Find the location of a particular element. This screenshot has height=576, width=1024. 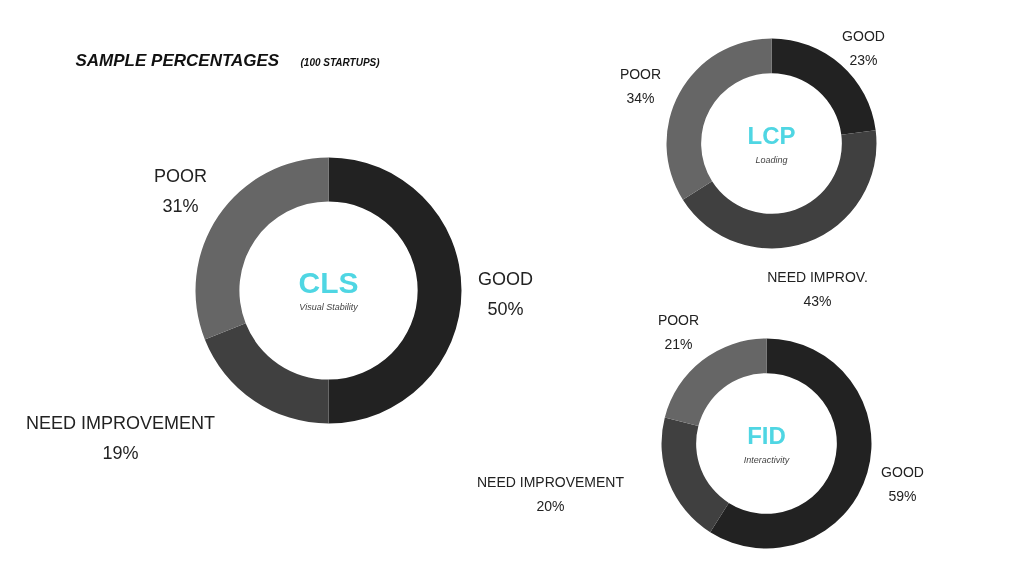

text: Visual Stability is located at coordinates (329, 306).